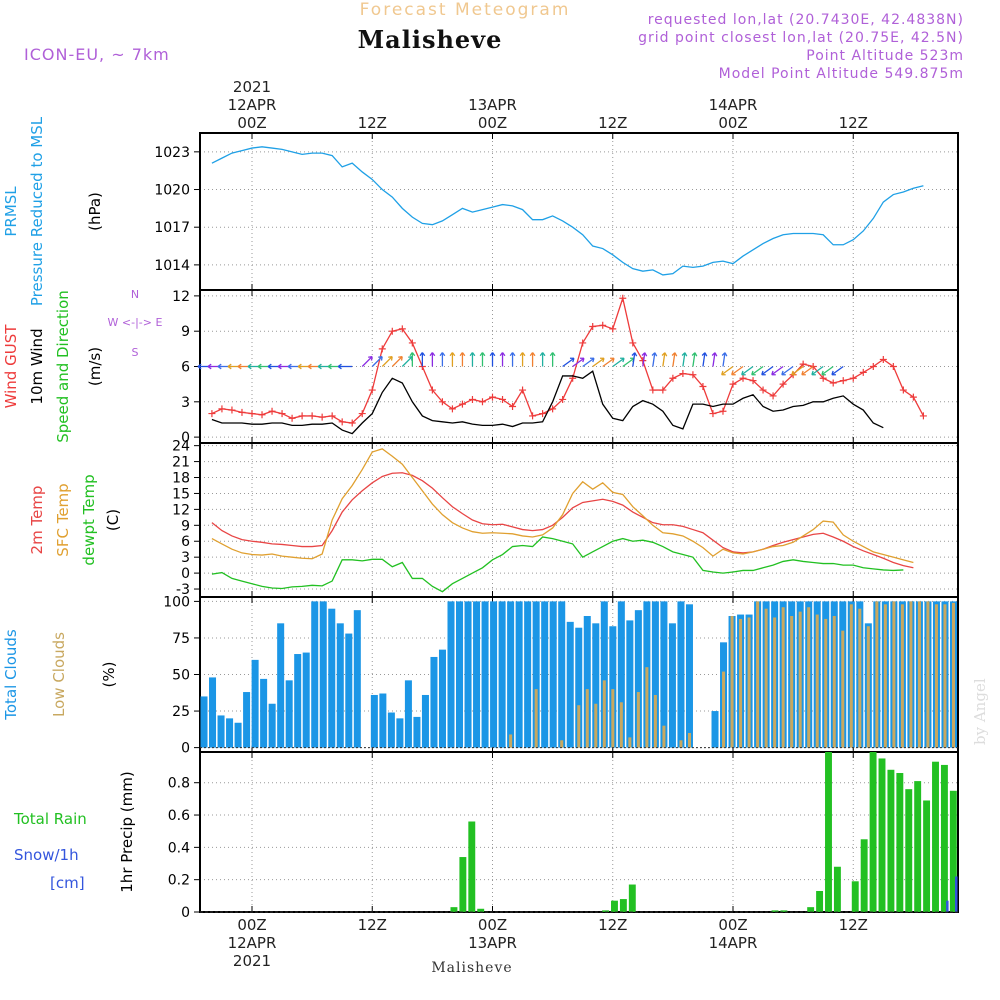  What do you see at coordinates (172, 266) in the screenshot?
I see `y-tick-label: 1014` at bounding box center [172, 266].